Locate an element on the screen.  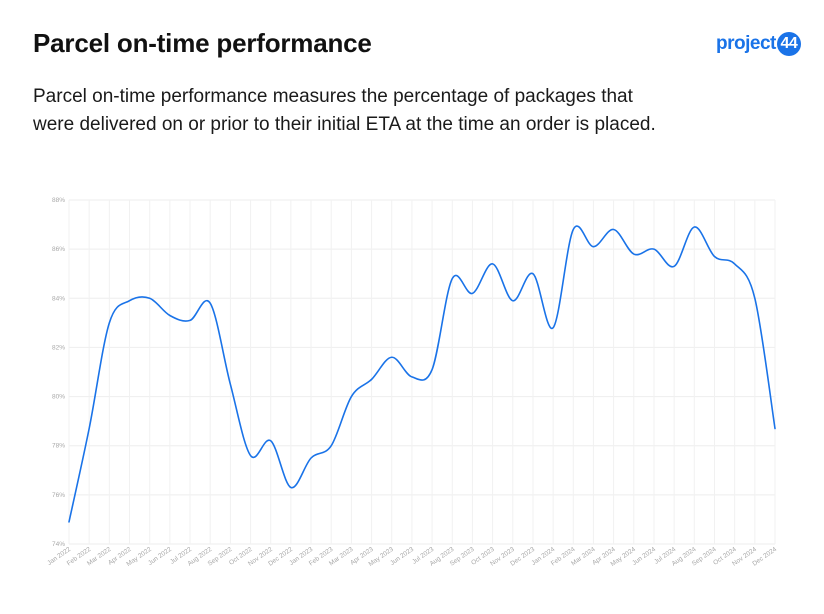
y-axis-ticks: 74% 76% 78% 80% 82% 84% 86% 88% is located at coordinates (58, 372).